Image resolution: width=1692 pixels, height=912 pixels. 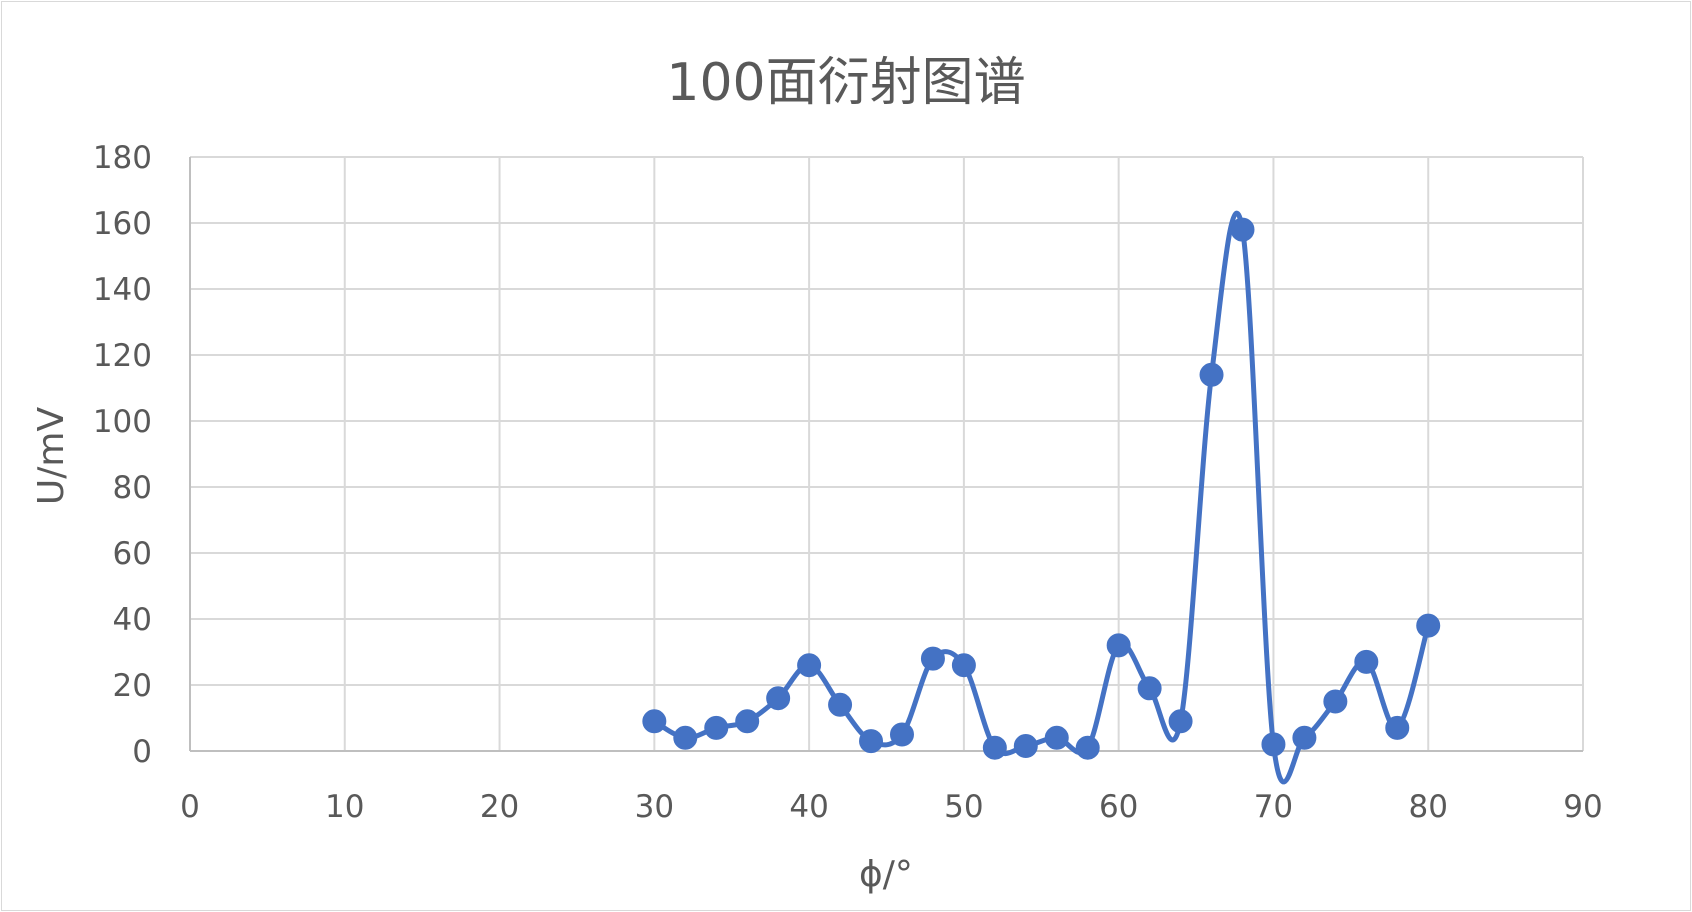 I want to click on y-tick-label: 0, so click(x=142, y=752).